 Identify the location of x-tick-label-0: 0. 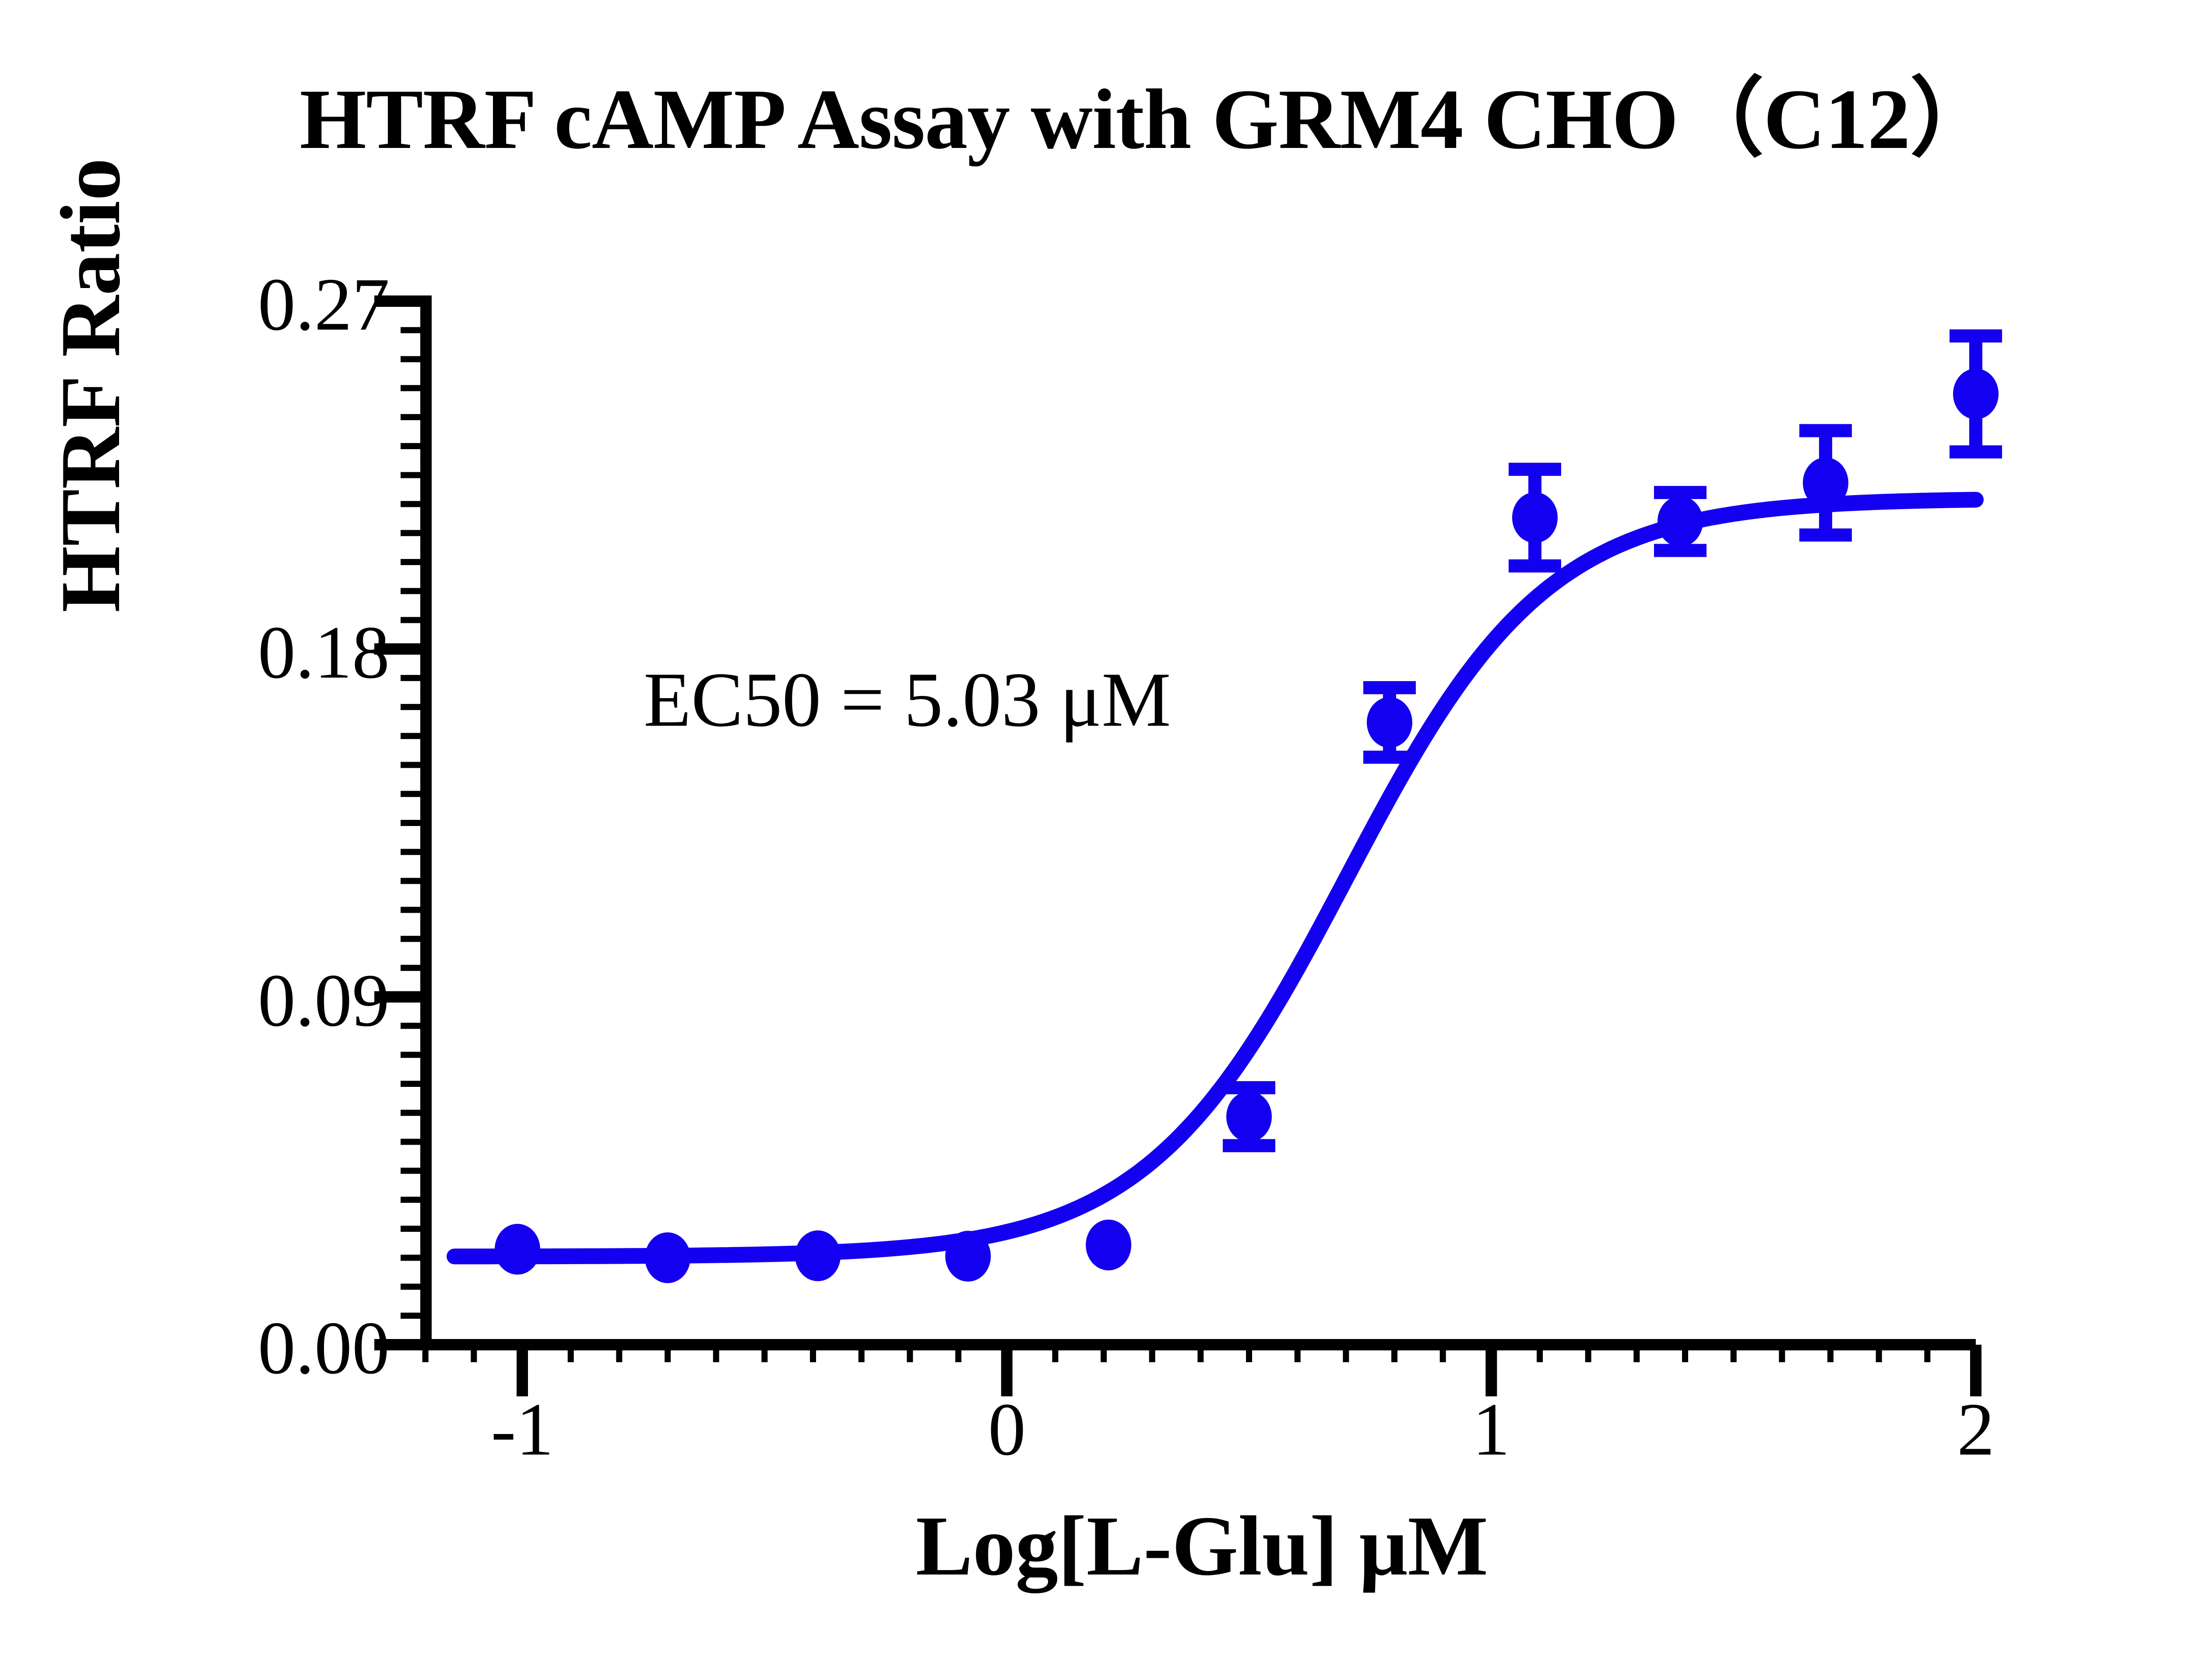
(1007, 1429).